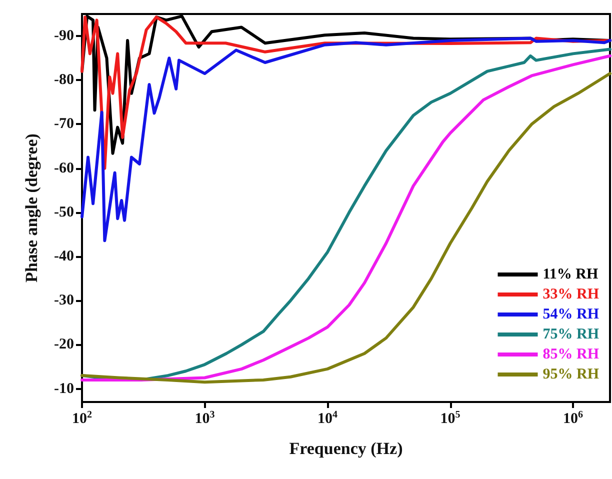 The height and width of the screenshot is (479, 612). Describe the element at coordinates (571, 314) in the screenshot. I see `legend-label: 54% RH` at that location.